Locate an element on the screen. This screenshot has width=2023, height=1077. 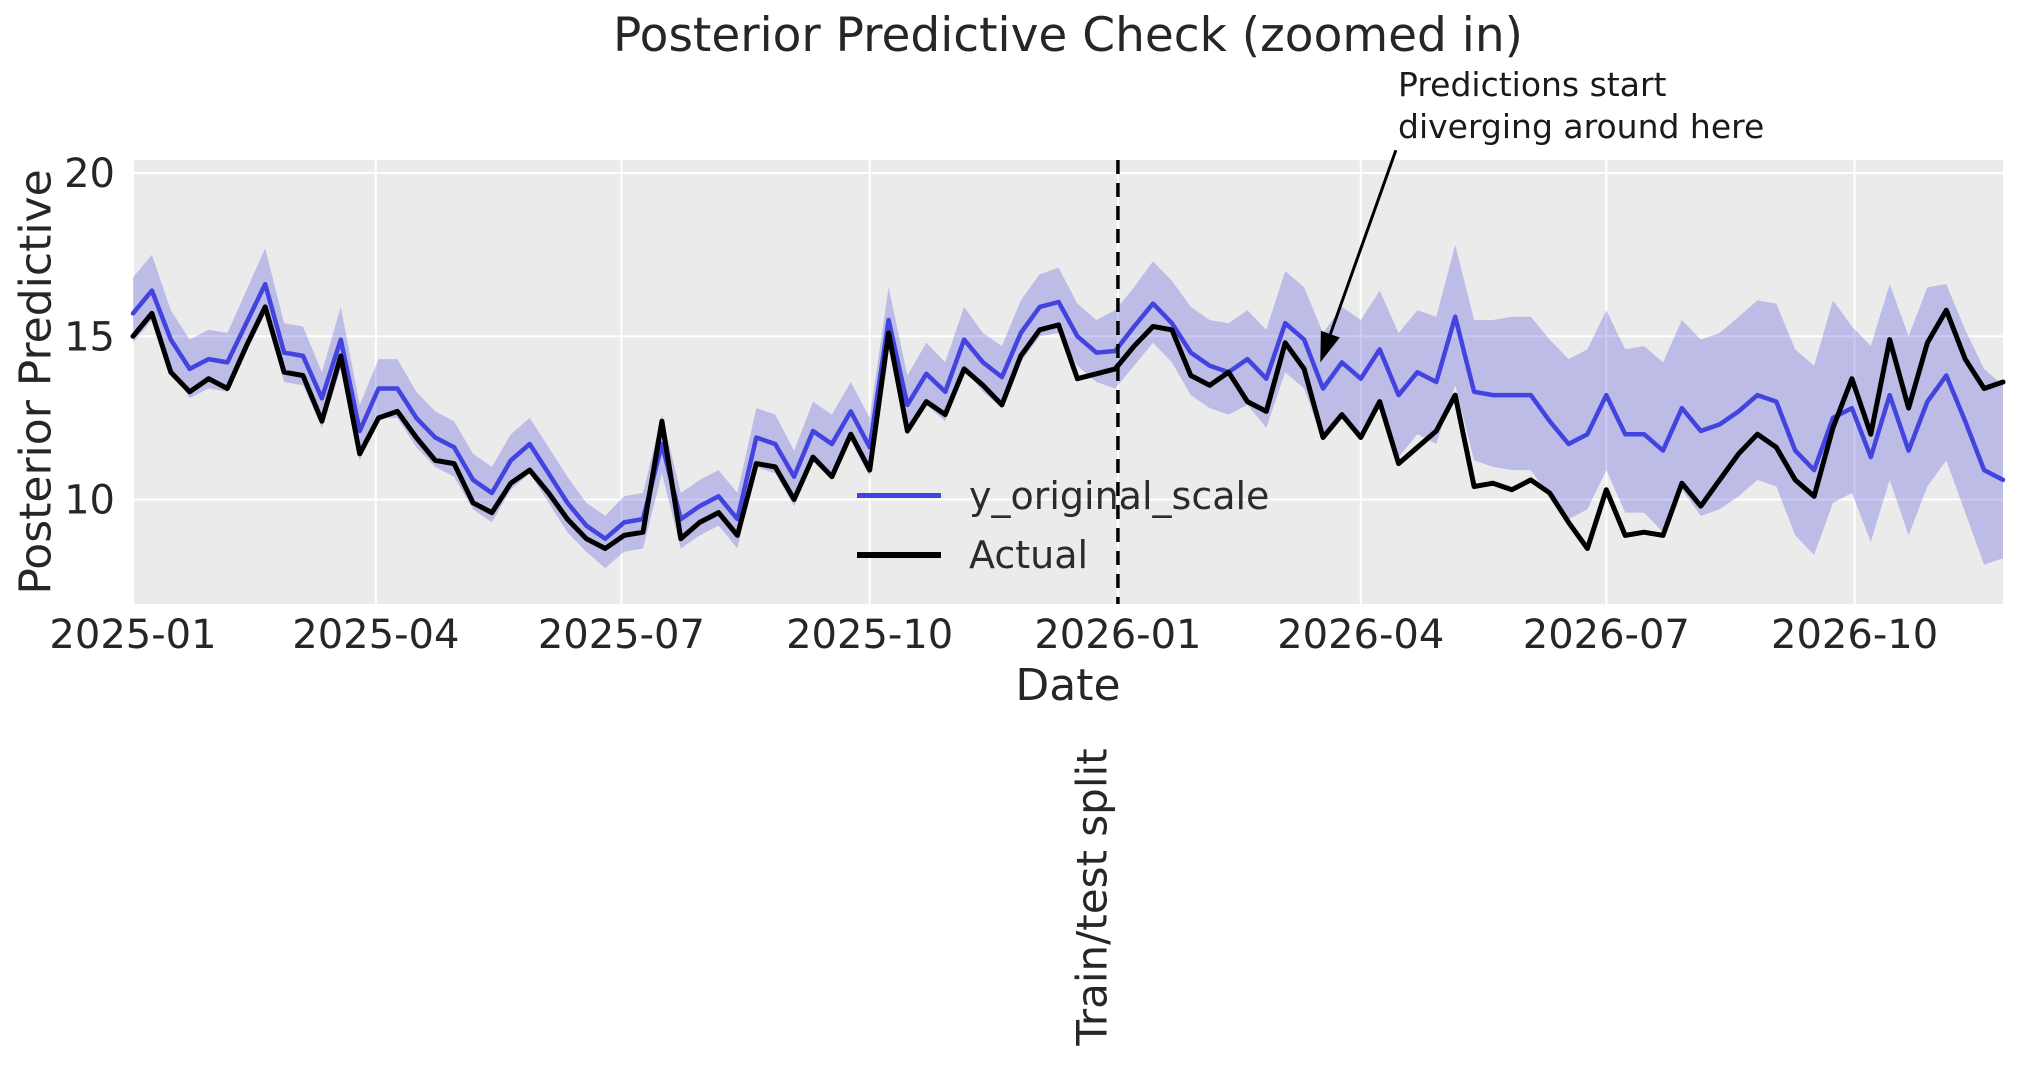
annotation-text: Predictions start diverging around here is located at coordinates (1581, 106).